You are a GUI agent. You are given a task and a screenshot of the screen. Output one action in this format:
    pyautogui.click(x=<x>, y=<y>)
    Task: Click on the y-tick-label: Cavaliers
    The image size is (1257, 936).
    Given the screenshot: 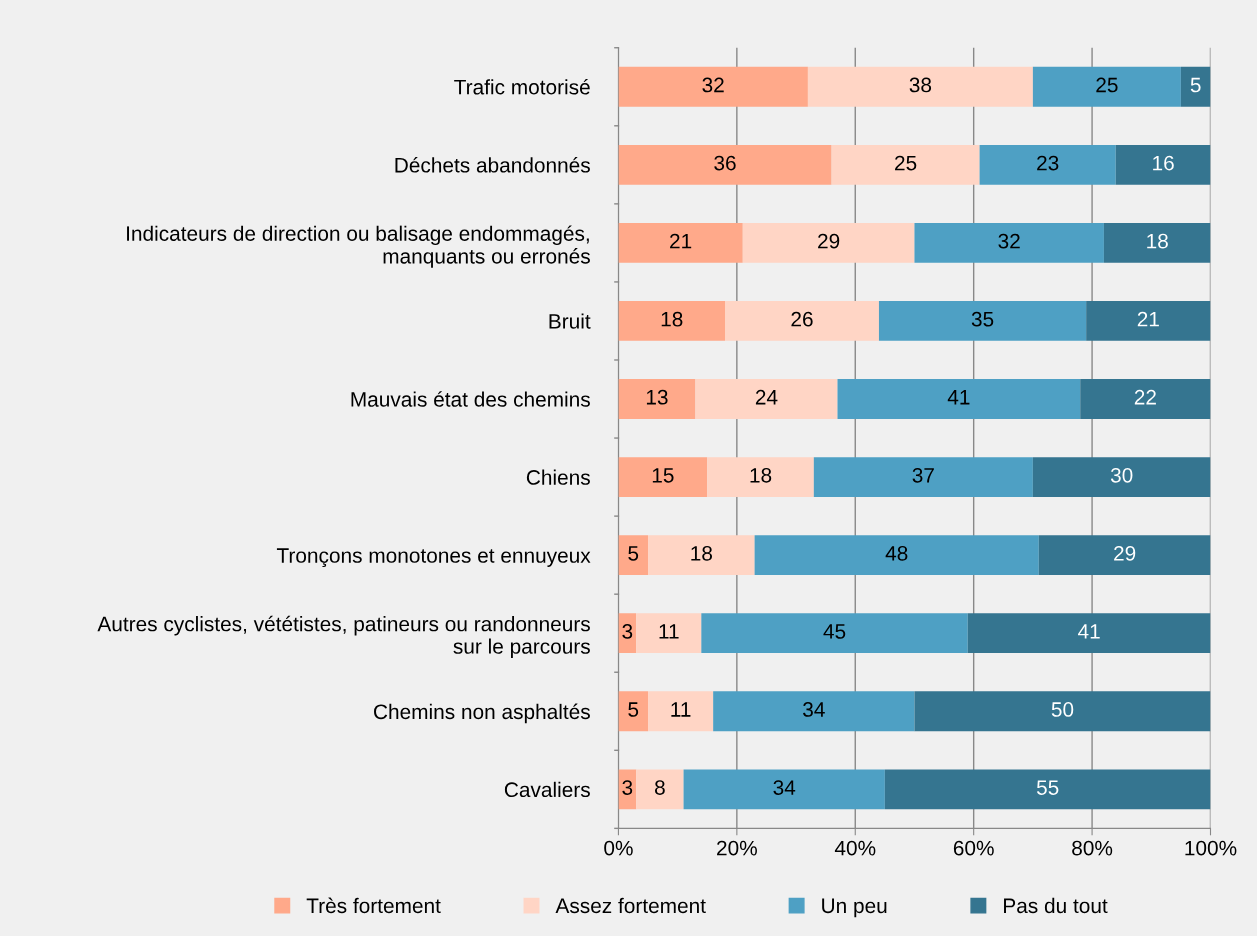 What is the action you would take?
    pyautogui.click(x=547, y=789)
    